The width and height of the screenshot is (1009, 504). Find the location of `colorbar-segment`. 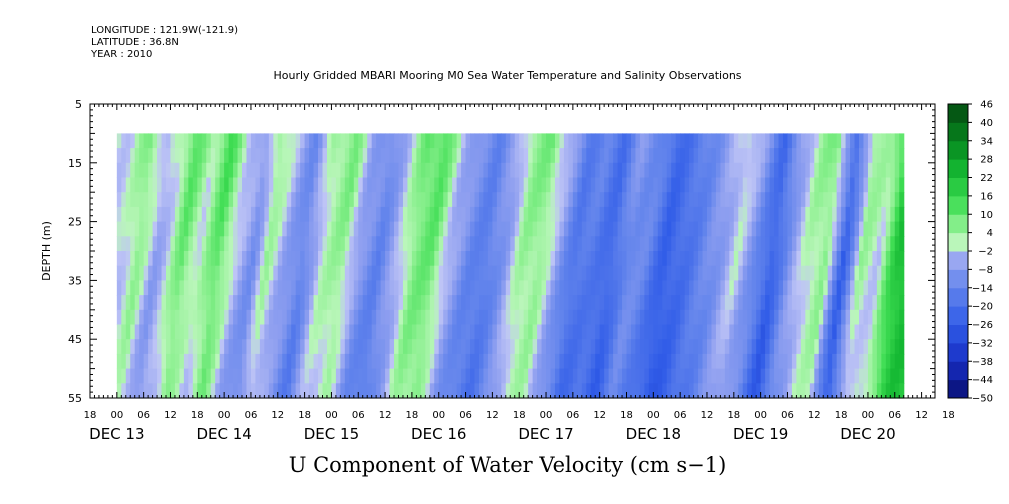

colorbar-segment is located at coordinates (958, 224).